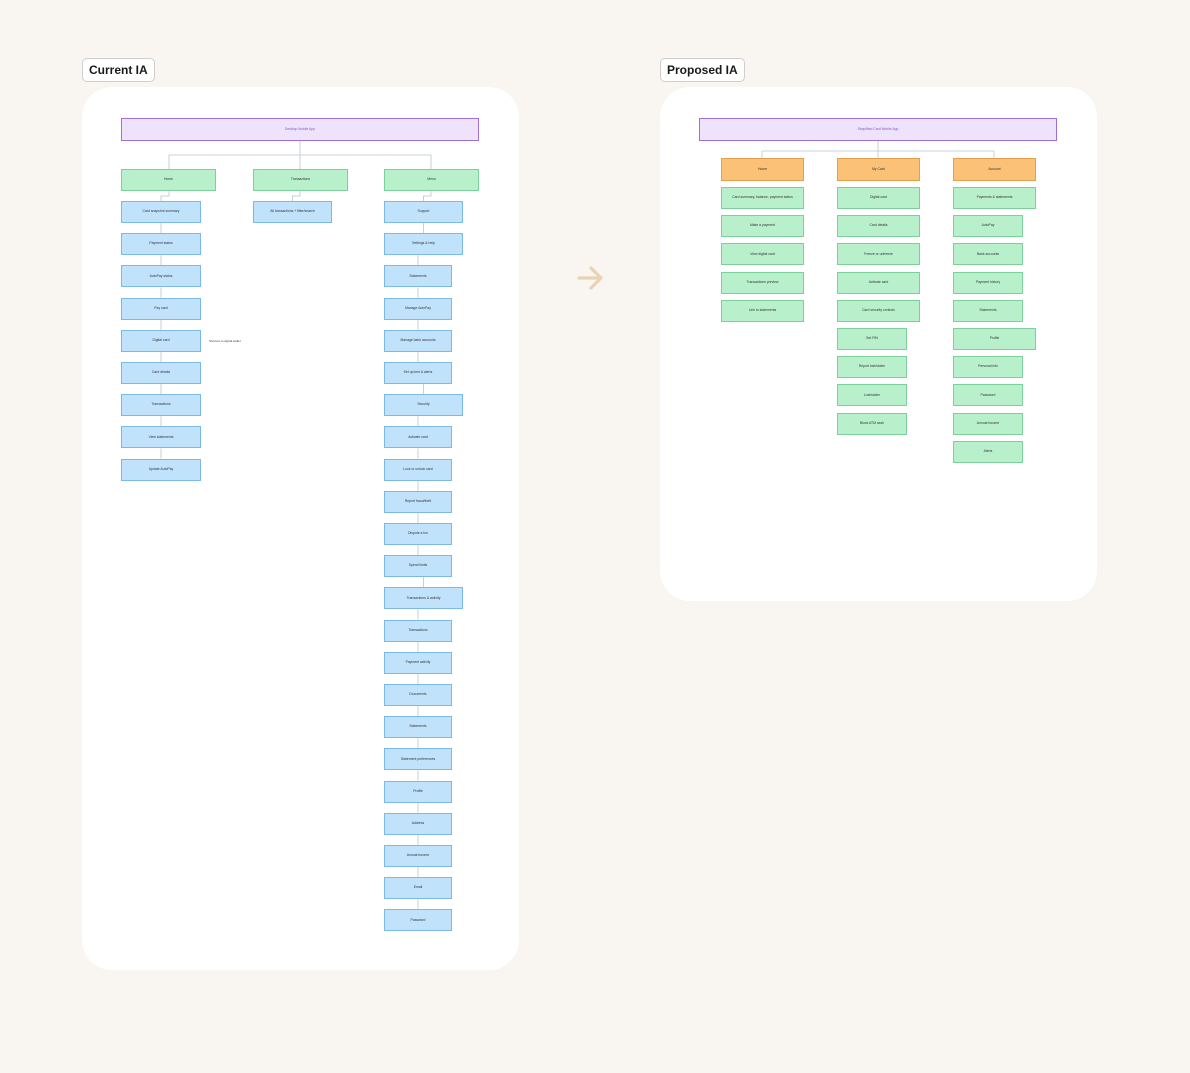  What do you see at coordinates (161, 212) in the screenshot?
I see `current-child-node: Card snapshot summary` at bounding box center [161, 212].